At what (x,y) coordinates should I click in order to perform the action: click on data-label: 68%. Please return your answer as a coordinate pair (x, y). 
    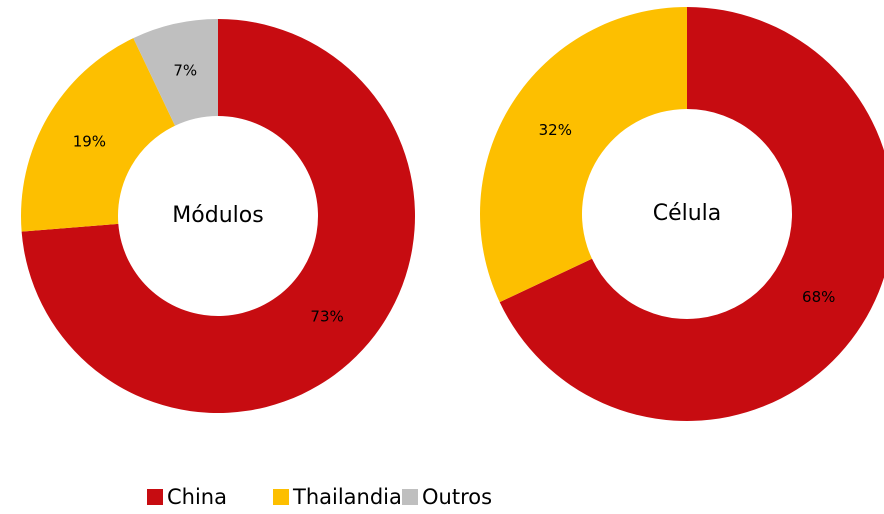
    Looking at the image, I should click on (818, 297).